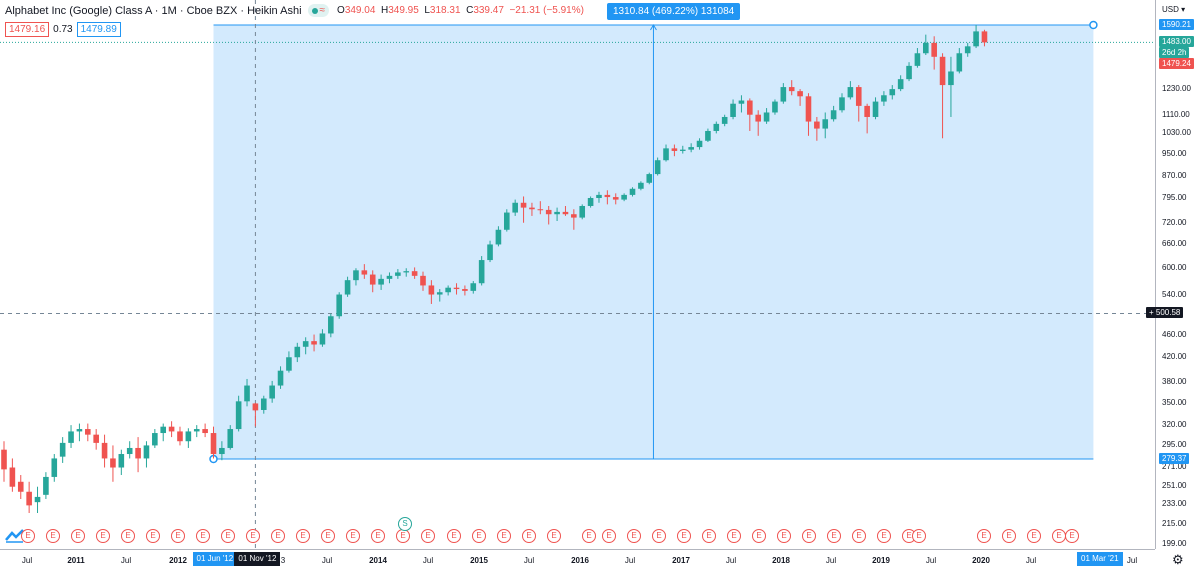 This screenshot has width=1200, height=571. What do you see at coordinates (98, 29) in the screenshot?
I see `buy-price-button: 1479.89` at bounding box center [98, 29].